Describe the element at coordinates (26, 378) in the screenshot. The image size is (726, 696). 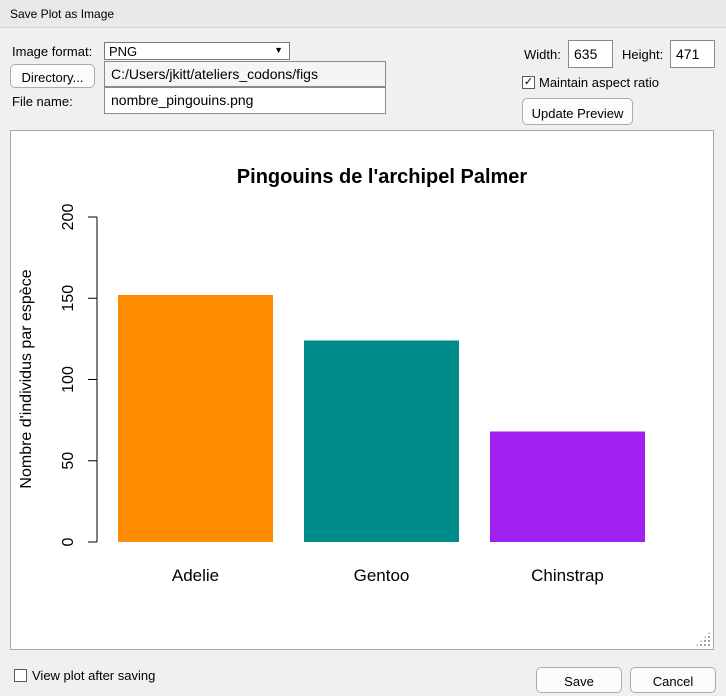
I see `y-axis-label: Nombre d'individus par espèce` at that location.